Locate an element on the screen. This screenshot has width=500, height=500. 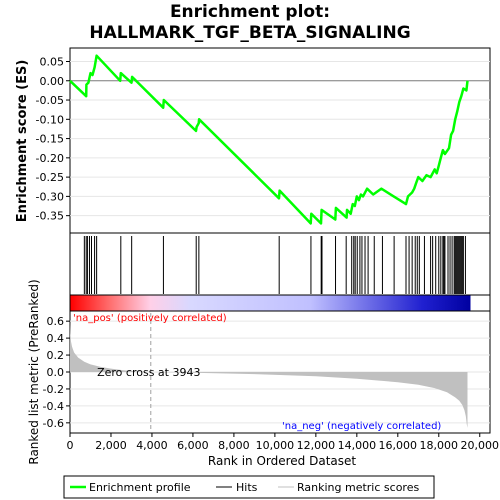
es-y-tick-label: -0.10 is located at coordinates (50, 119).